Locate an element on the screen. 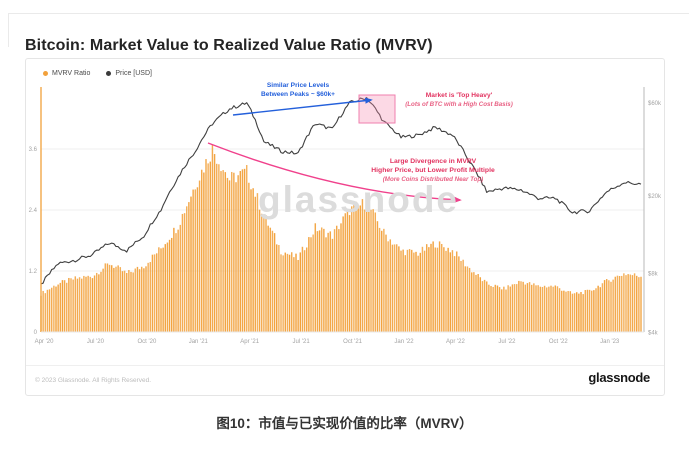  svg-text: Jan '23 is located at coordinates (610, 342).